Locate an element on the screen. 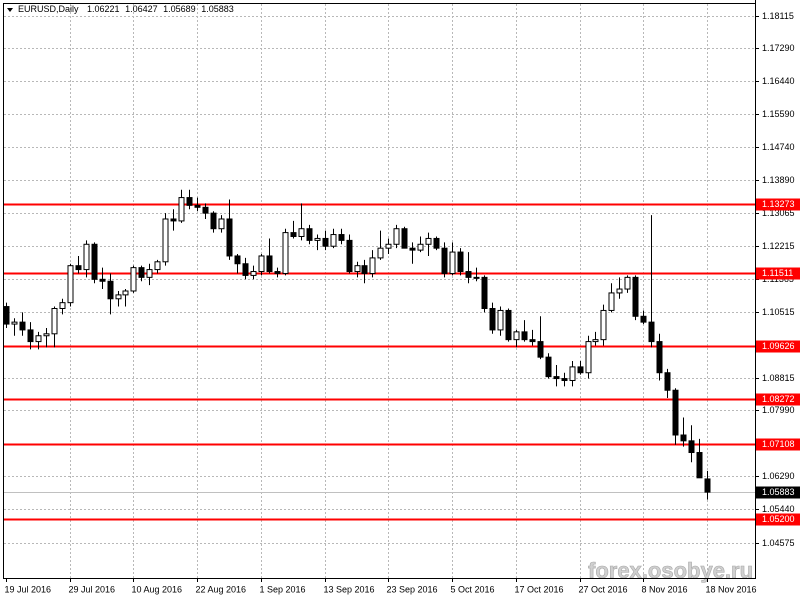  x-tick-label: 23 Sep 2016 is located at coordinates (412, 589).